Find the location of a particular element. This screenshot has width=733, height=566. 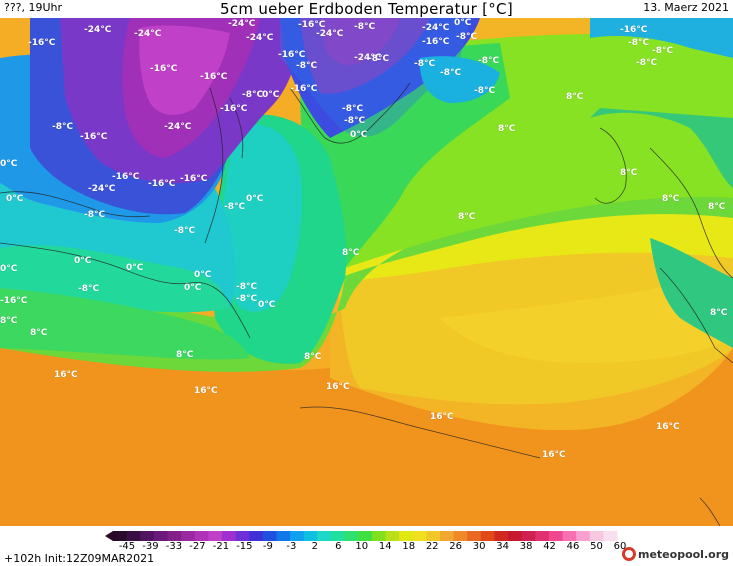

color-scale-tick: 60 is located at coordinates (620, 546).